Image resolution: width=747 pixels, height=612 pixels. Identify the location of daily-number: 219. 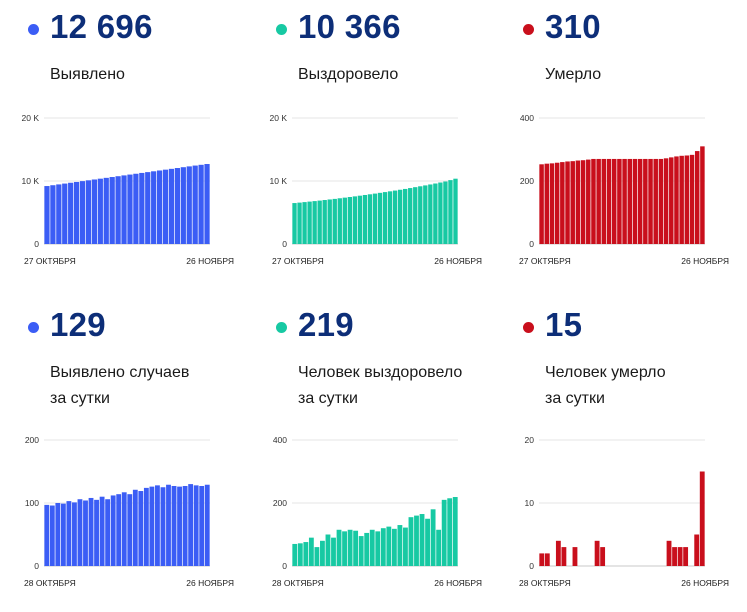
(326, 324).